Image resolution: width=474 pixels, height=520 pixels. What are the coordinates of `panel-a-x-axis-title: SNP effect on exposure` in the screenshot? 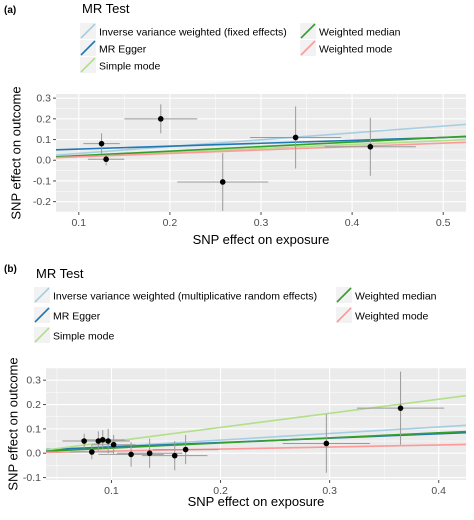 It's located at (261, 239).